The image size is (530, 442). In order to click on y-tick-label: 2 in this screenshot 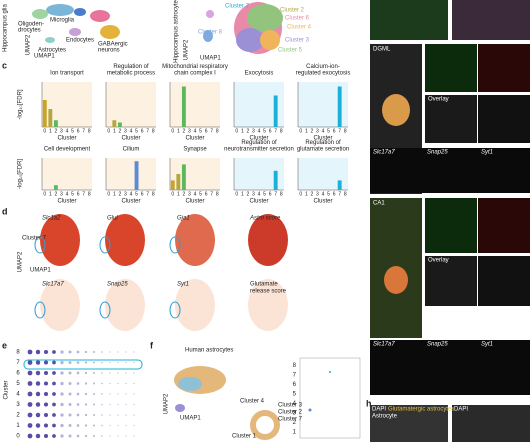, I will do `click(18, 416)`.